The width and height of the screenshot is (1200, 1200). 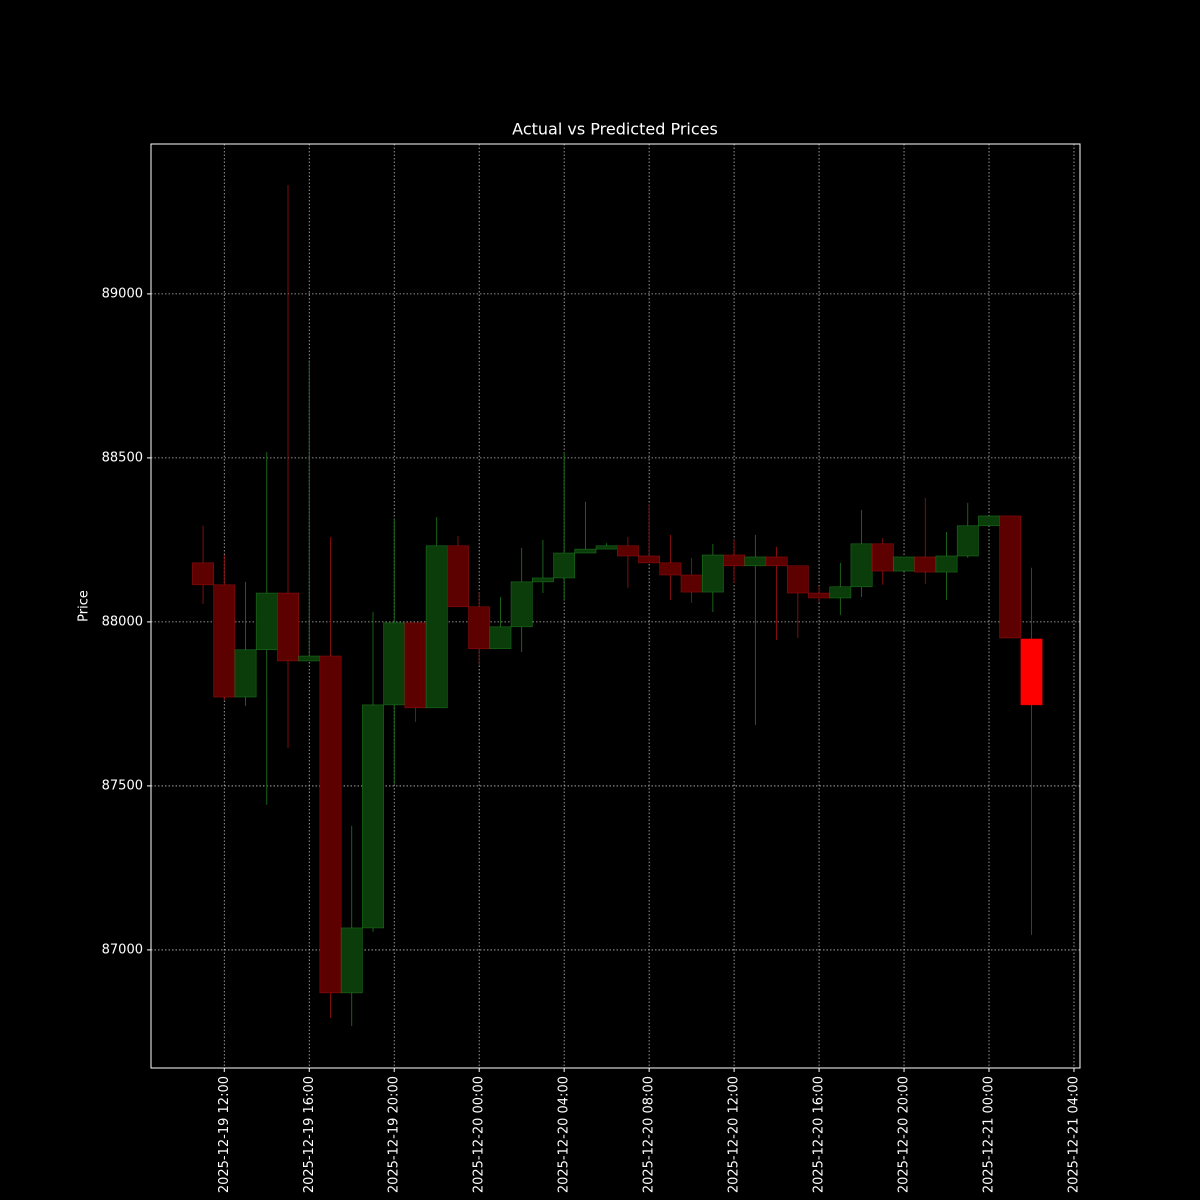 What do you see at coordinates (649, 1134) in the screenshot?
I see `x-tick-label: 2025-12-20 08:00` at bounding box center [649, 1134].